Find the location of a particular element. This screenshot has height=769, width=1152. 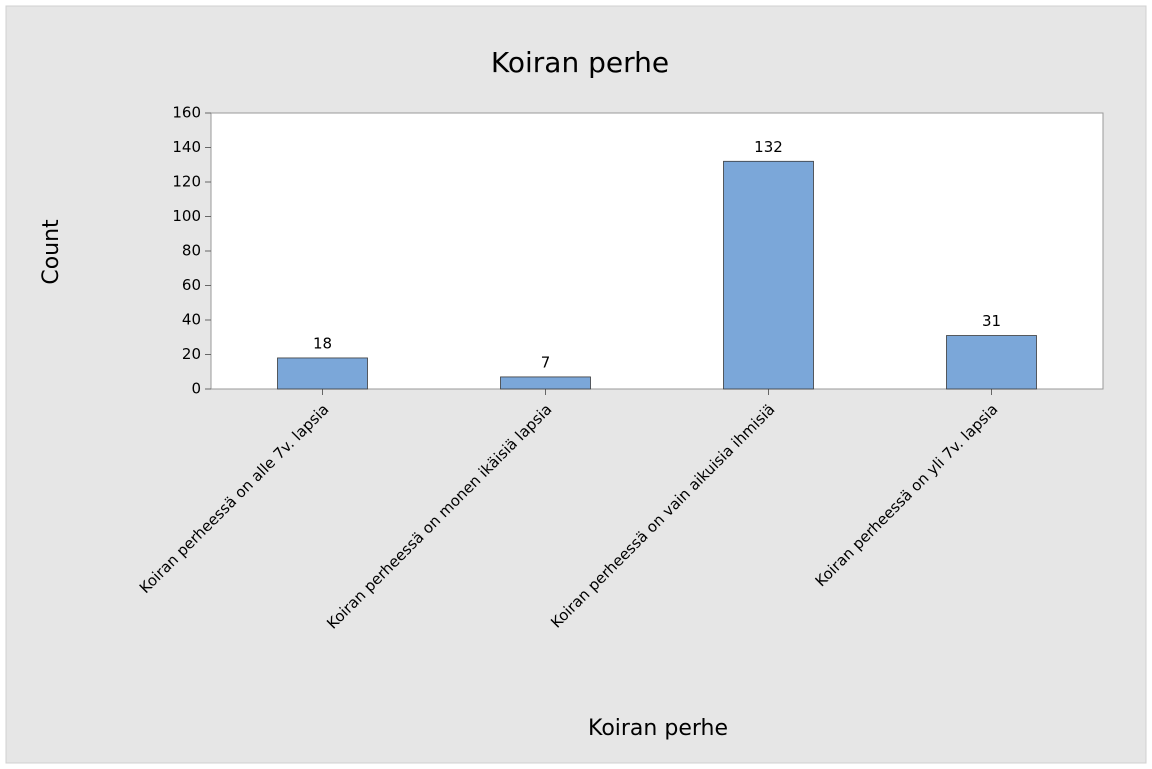

y-tick-label: 100 is located at coordinates (186, 216).